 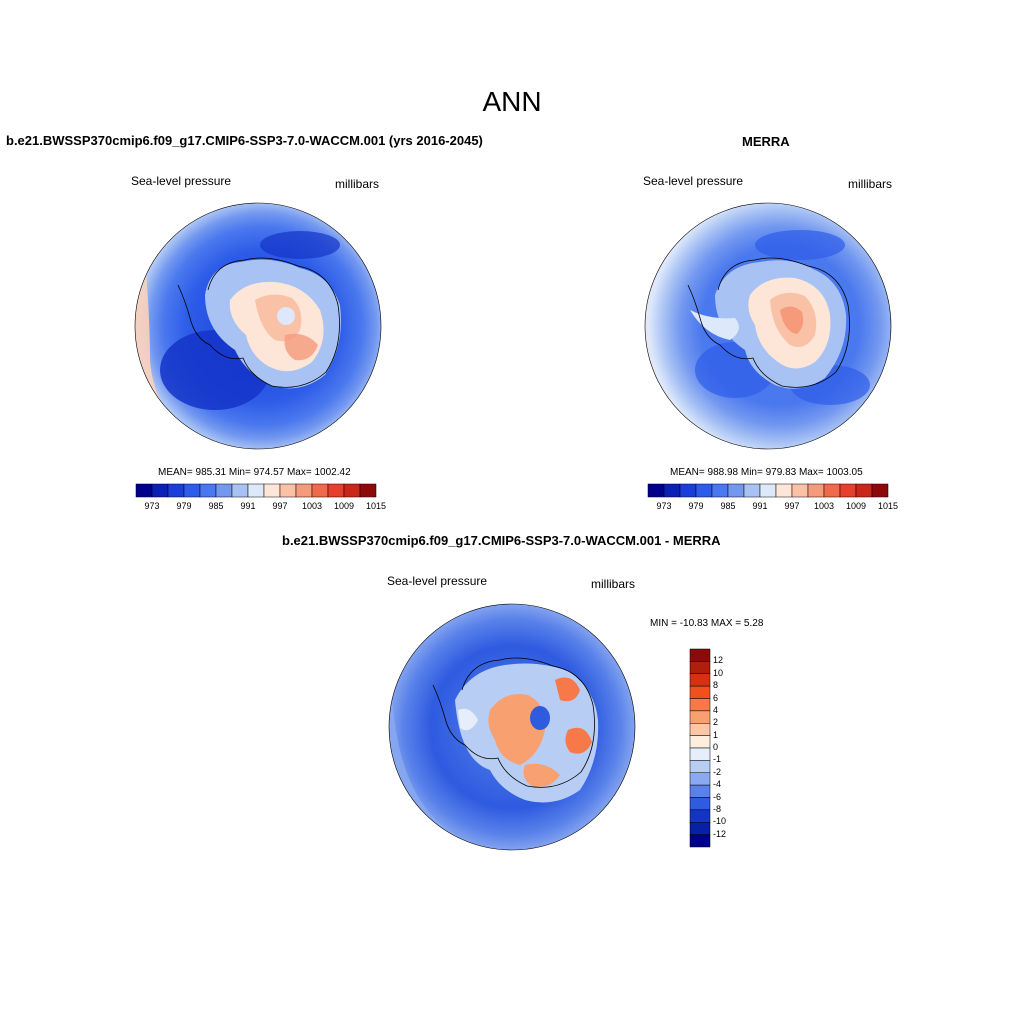 I want to click on colorbar-tick-label: -12, so click(x=720, y=833).